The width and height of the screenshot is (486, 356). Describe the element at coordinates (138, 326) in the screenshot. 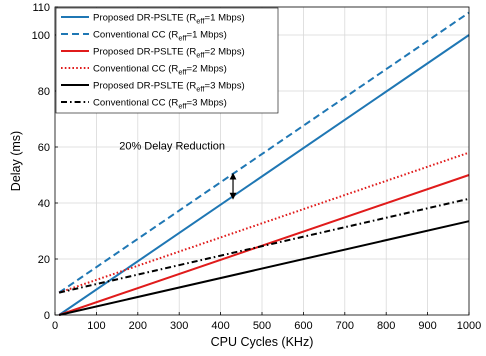

I see `x-tick-label: 200` at that location.